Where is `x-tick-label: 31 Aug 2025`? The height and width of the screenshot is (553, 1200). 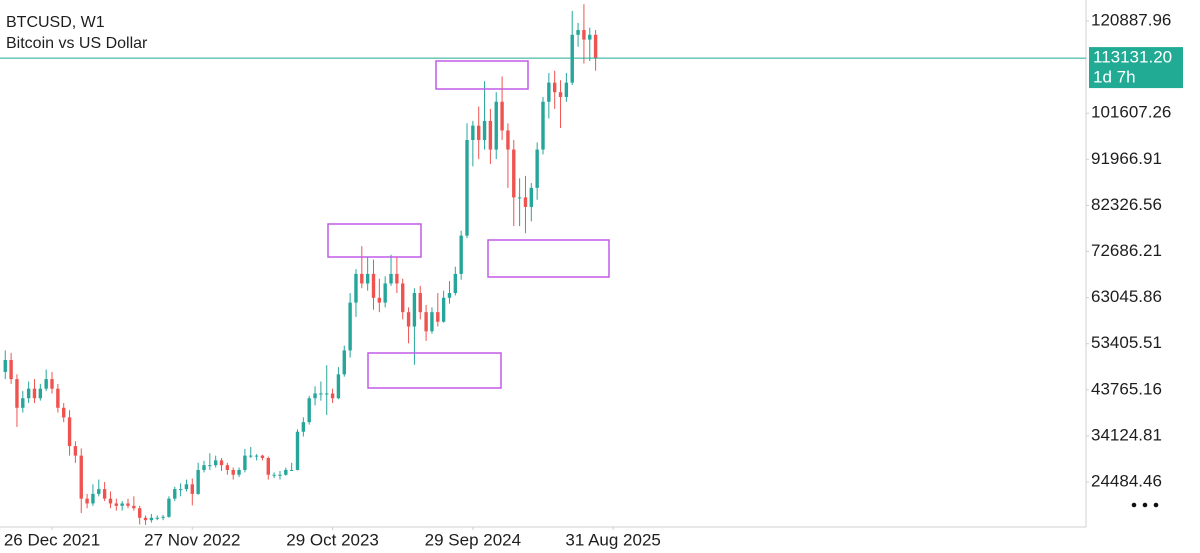 x-tick-label: 31 Aug 2025 is located at coordinates (612, 539).